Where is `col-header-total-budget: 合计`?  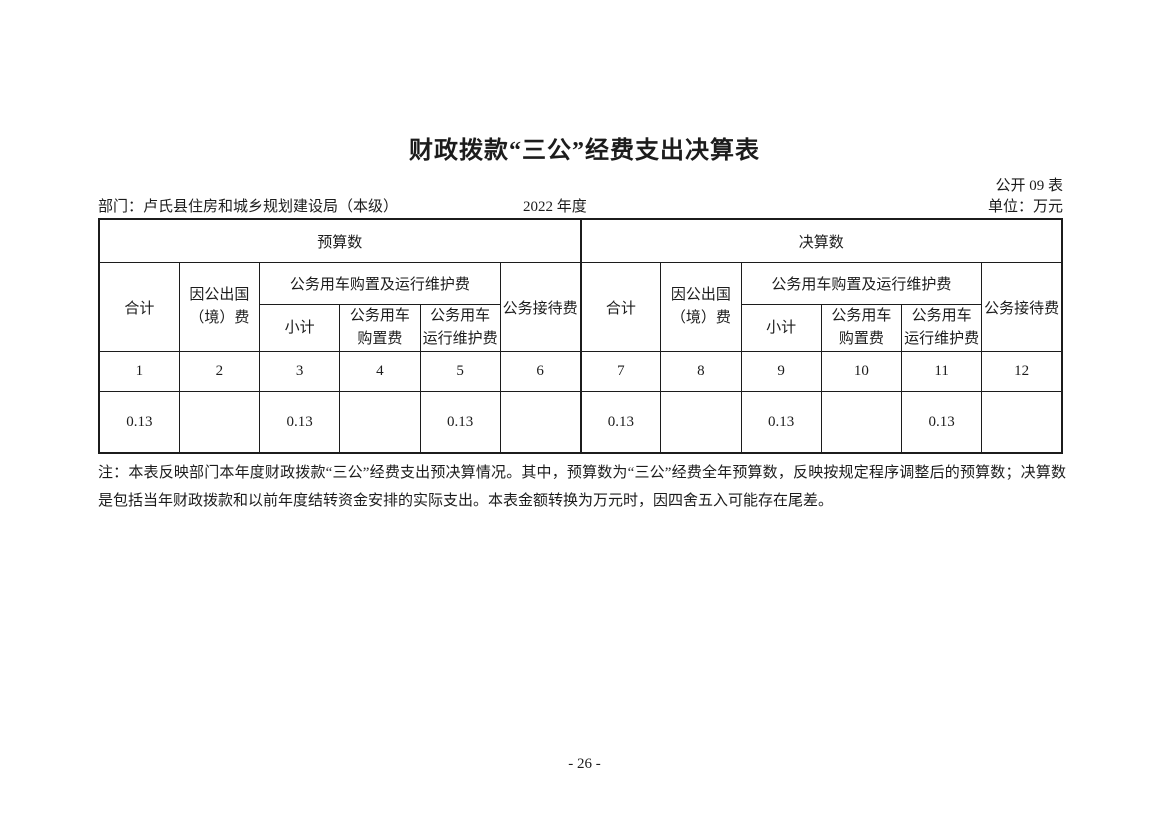 col-header-total-budget: 合计 is located at coordinates (139, 307).